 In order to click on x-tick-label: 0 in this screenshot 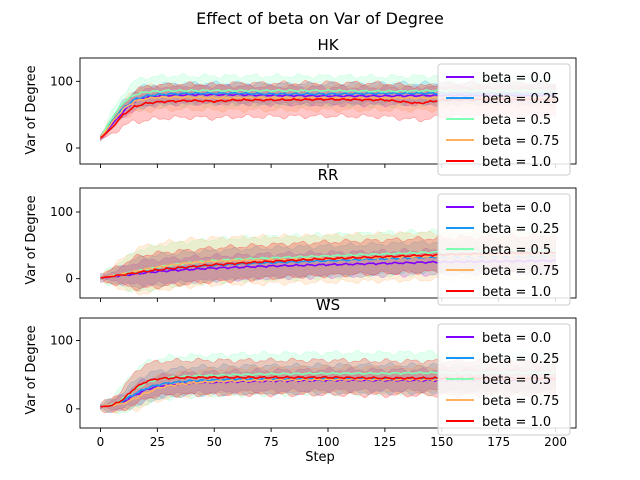, I will do `click(101, 442)`.